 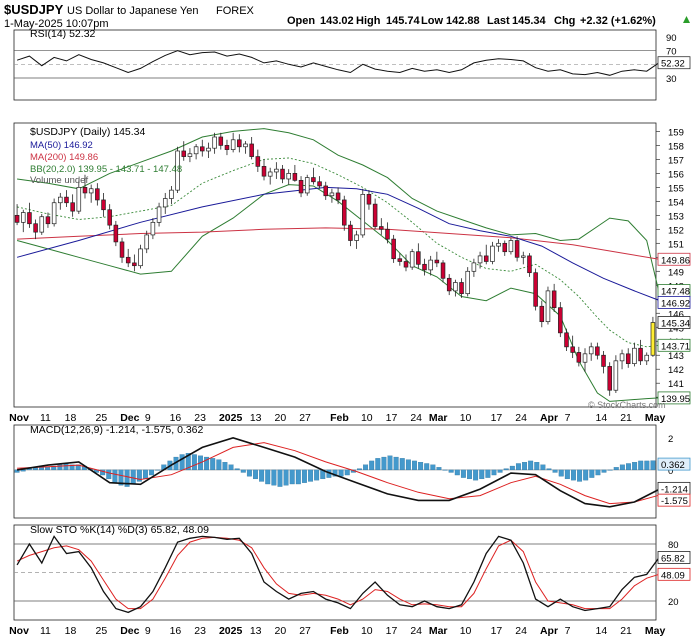 What do you see at coordinates (674, 464) in the screenshot?
I see `macd-hist-badge-box` at bounding box center [674, 464].